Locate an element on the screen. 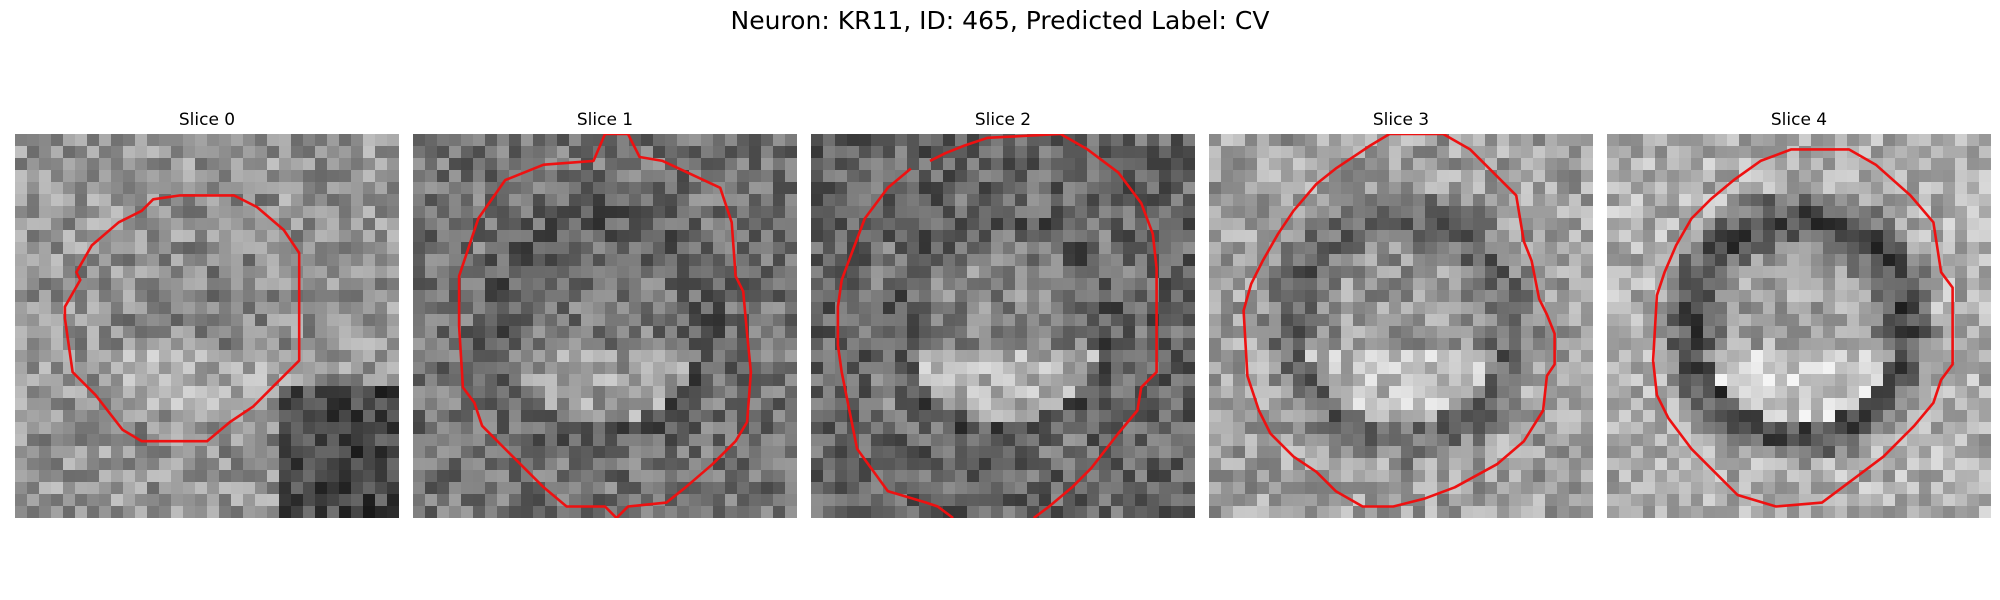 This screenshot has width=2000, height=600. slice-title: Slice 2 is located at coordinates (1003, 120).